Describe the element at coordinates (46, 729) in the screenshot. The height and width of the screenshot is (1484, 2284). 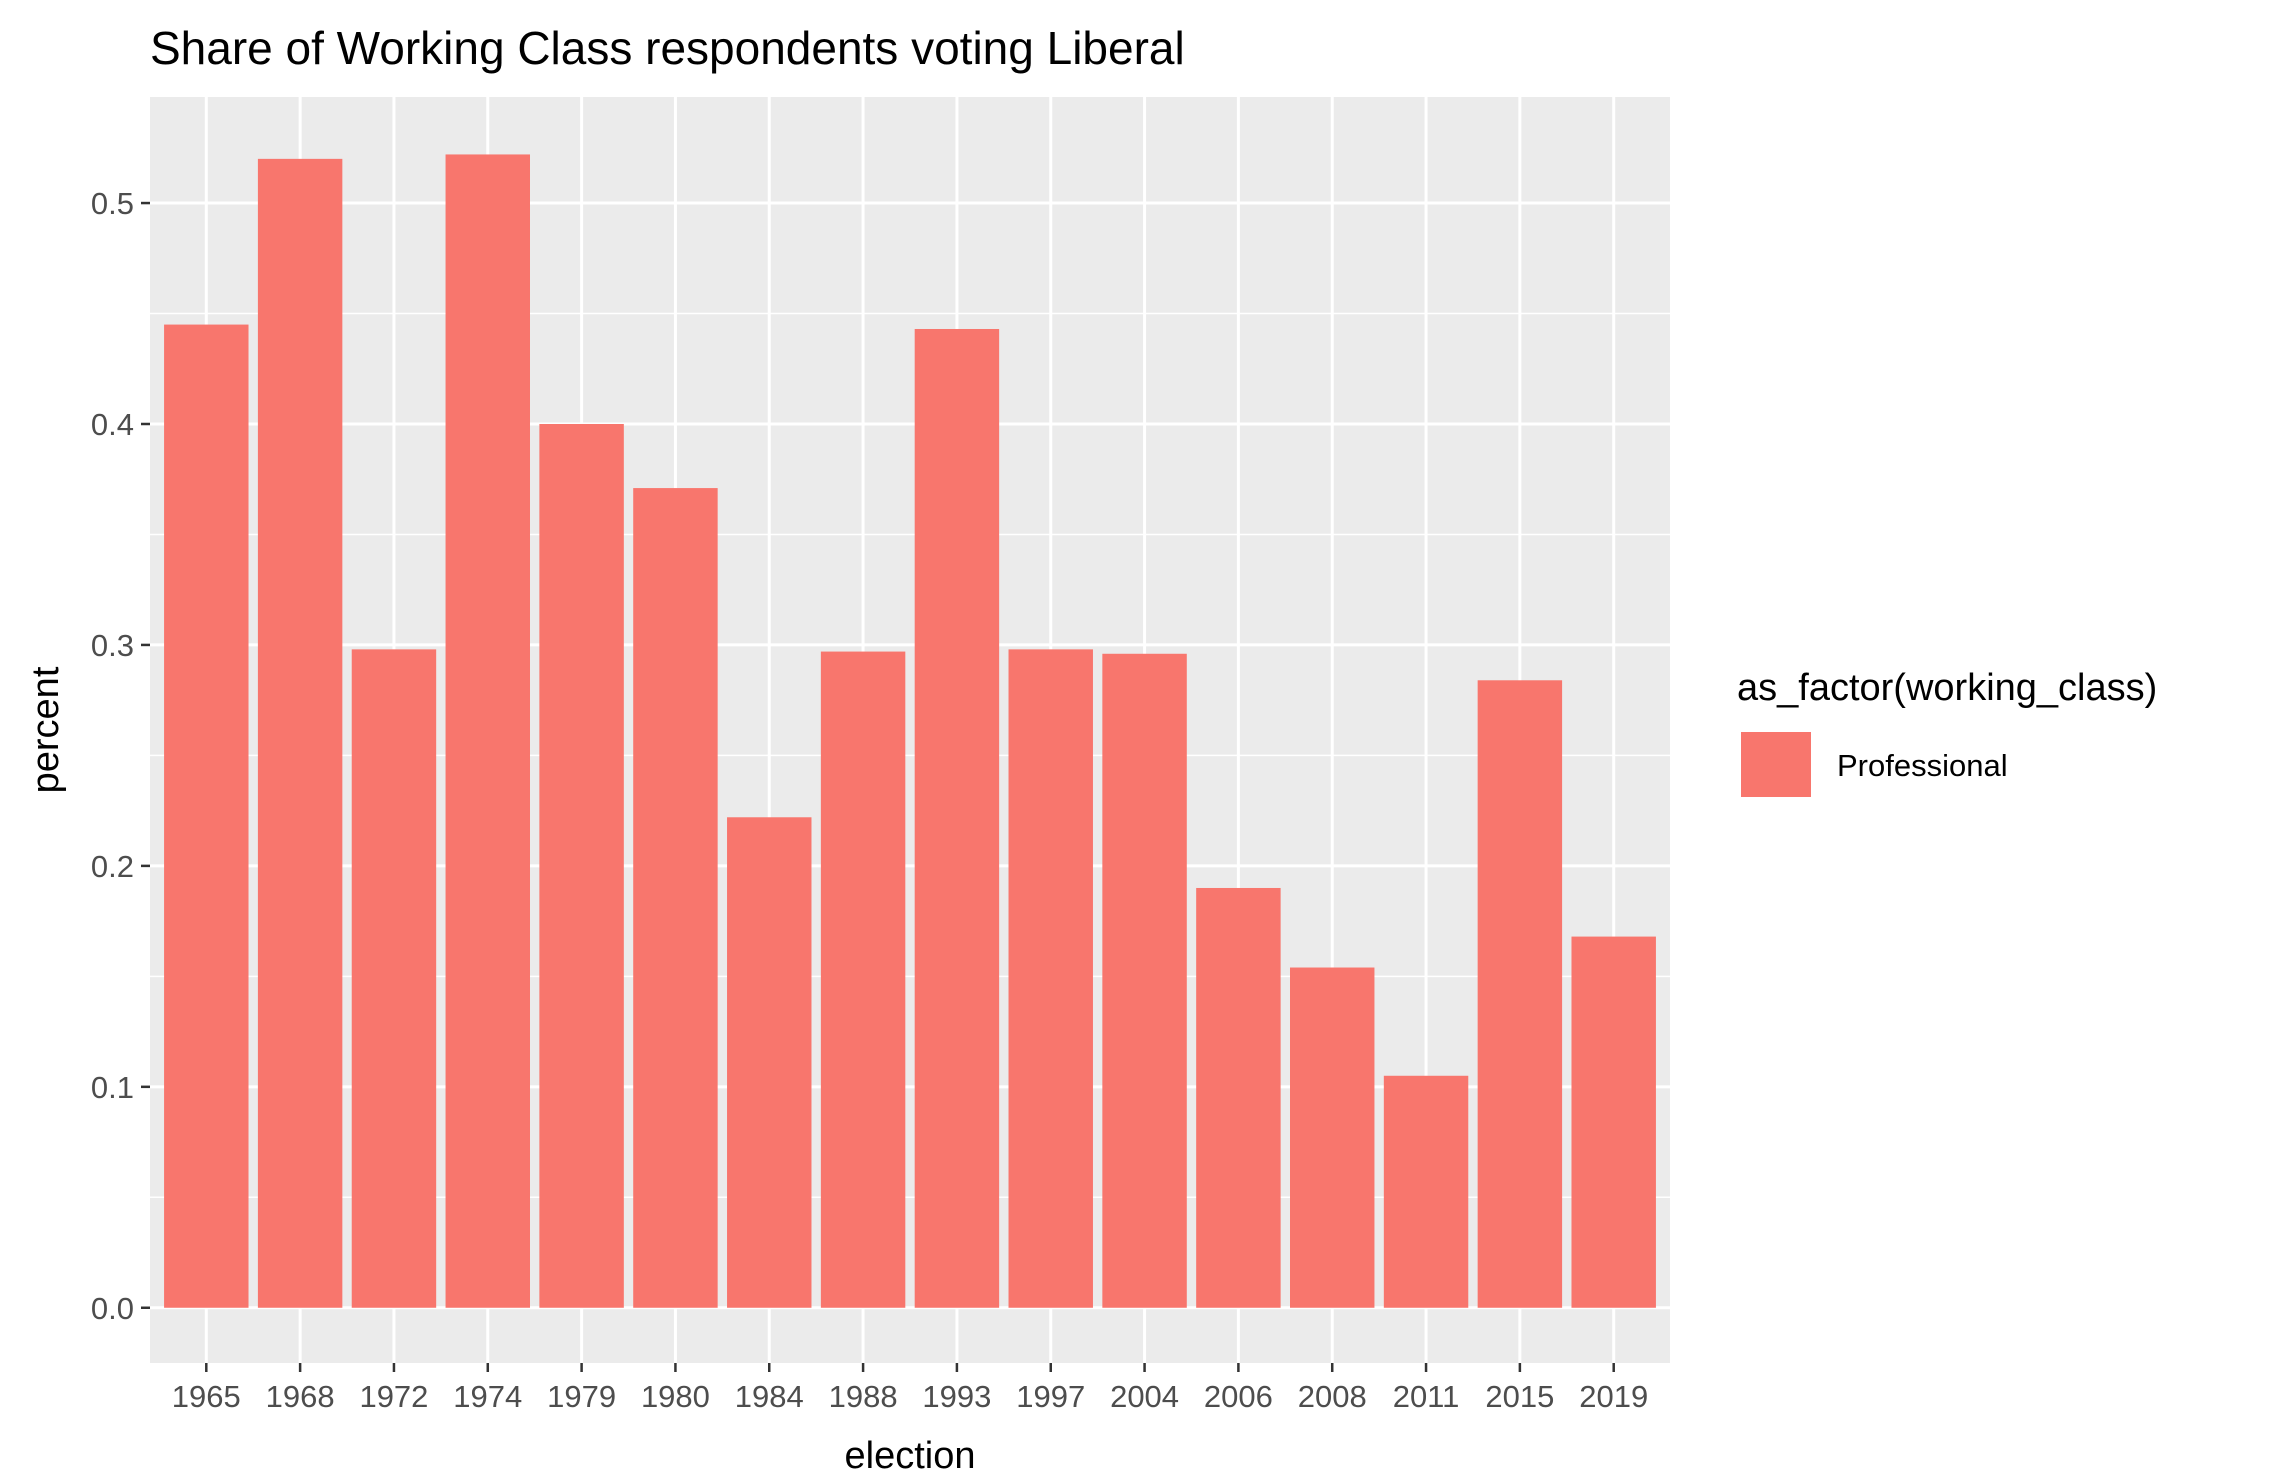
I see `y-axis-title: percent` at that location.